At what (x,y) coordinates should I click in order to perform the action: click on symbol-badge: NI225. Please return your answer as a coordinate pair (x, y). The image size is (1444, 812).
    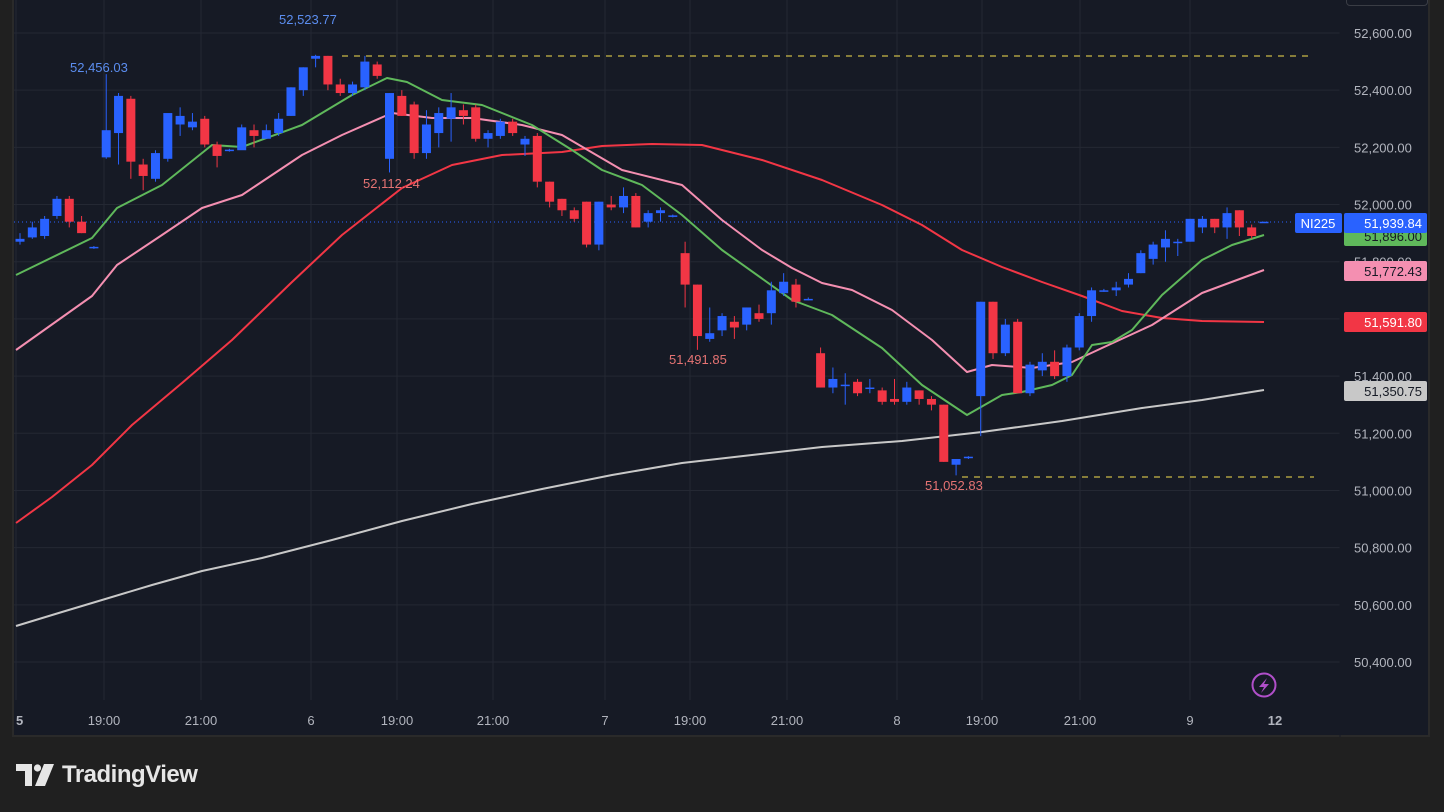
    Looking at the image, I should click on (1318, 223).